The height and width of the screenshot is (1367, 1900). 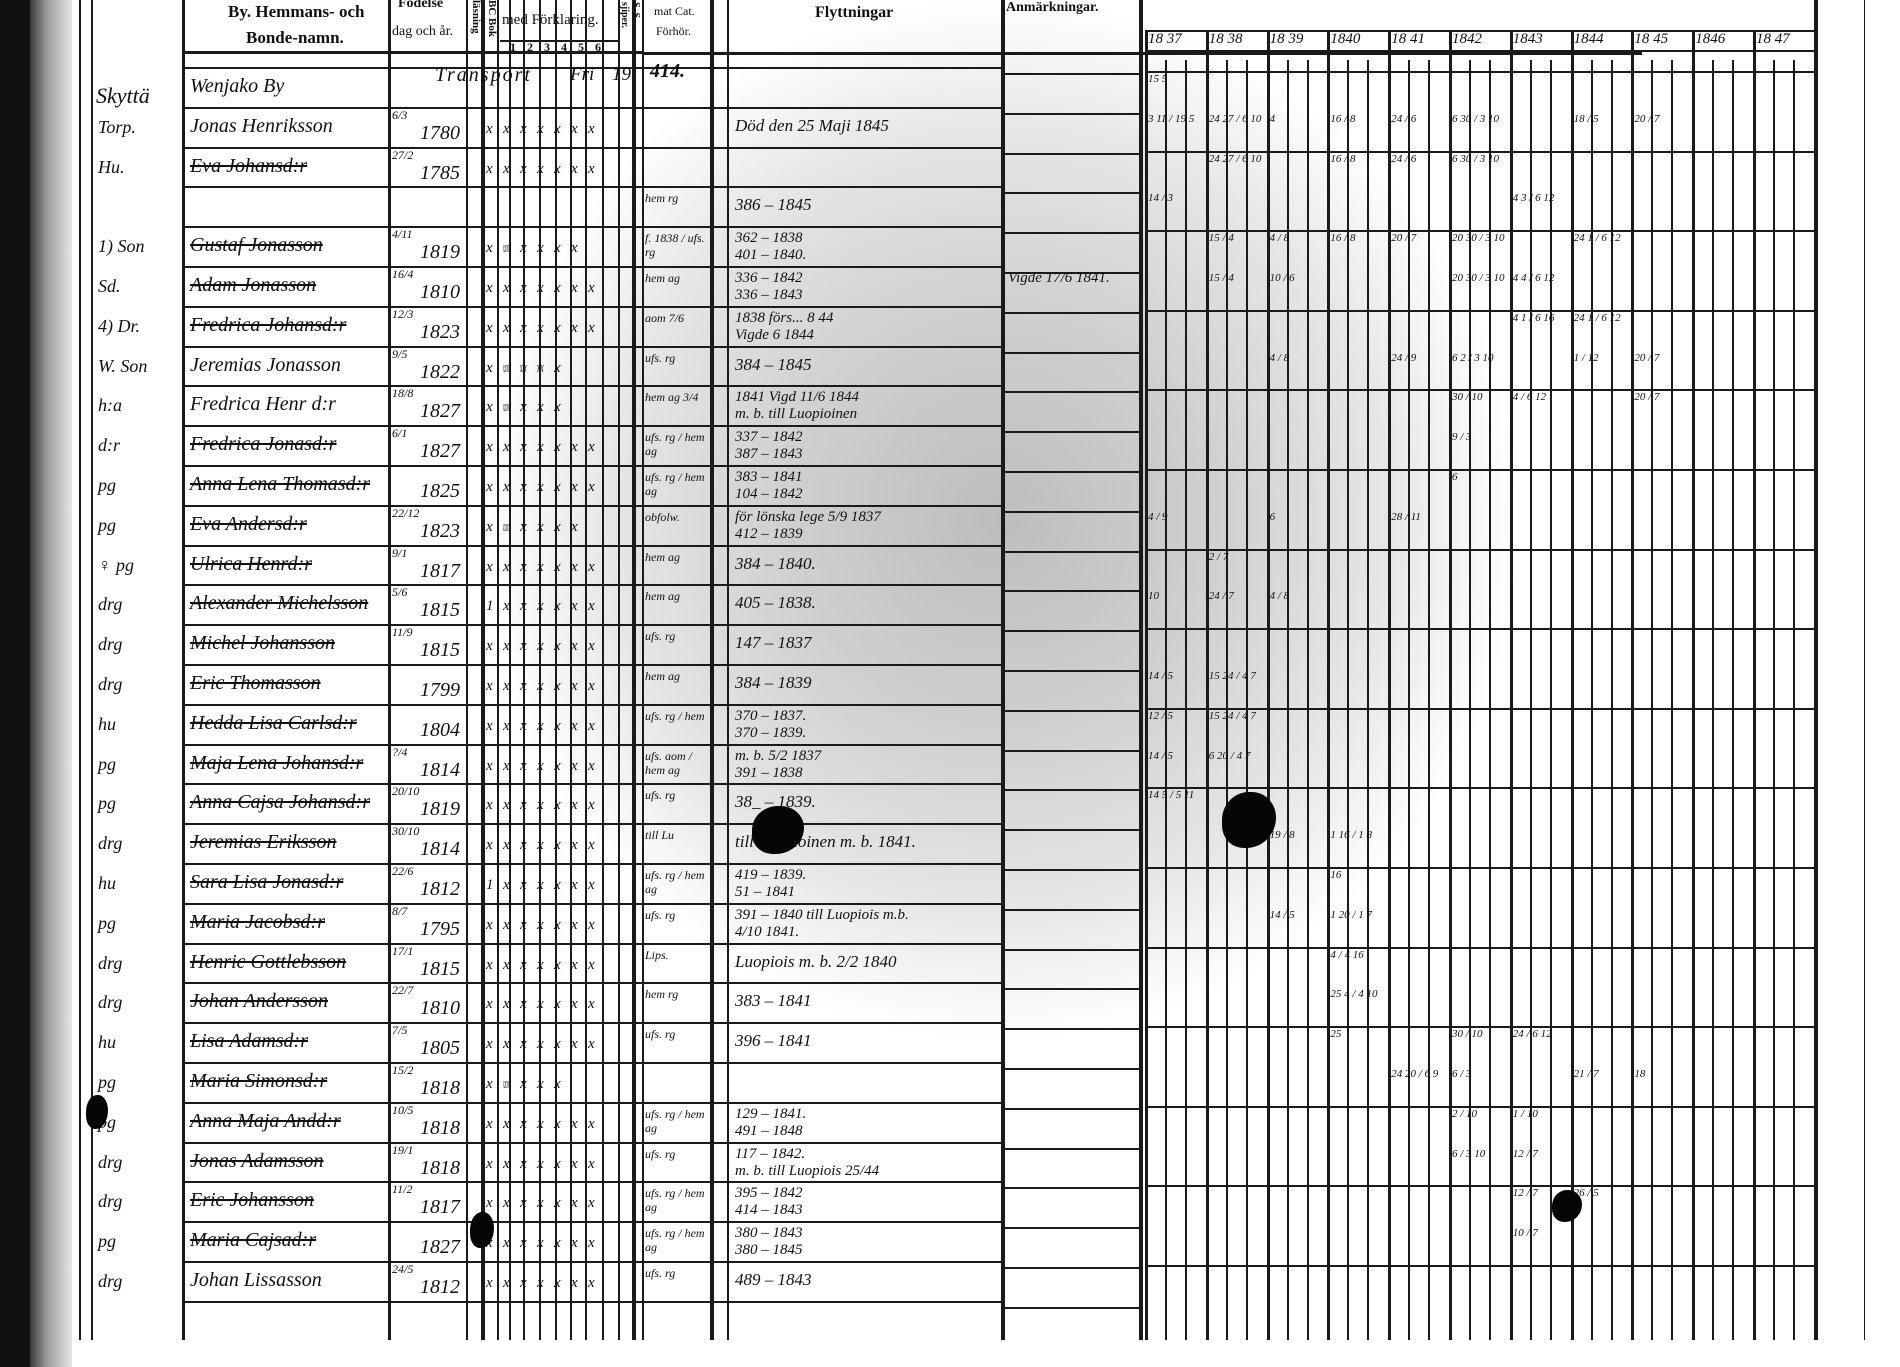 What do you see at coordinates (440, 1088) in the screenshot?
I see `birth-year: 1818` at bounding box center [440, 1088].